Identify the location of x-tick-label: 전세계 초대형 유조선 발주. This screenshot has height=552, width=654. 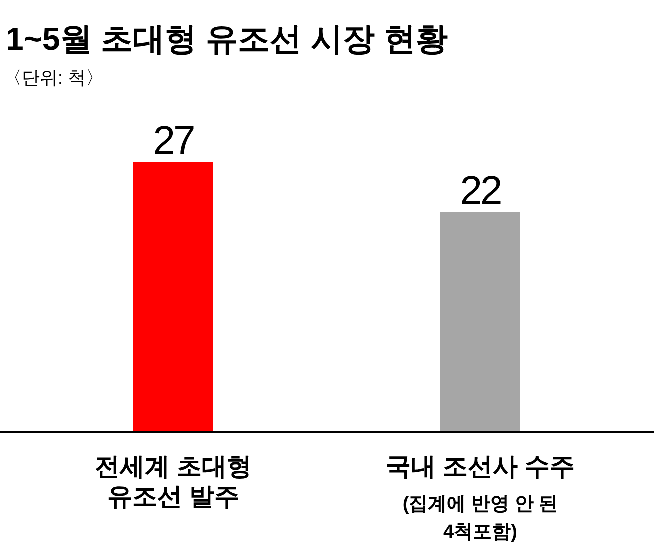
(173, 482).